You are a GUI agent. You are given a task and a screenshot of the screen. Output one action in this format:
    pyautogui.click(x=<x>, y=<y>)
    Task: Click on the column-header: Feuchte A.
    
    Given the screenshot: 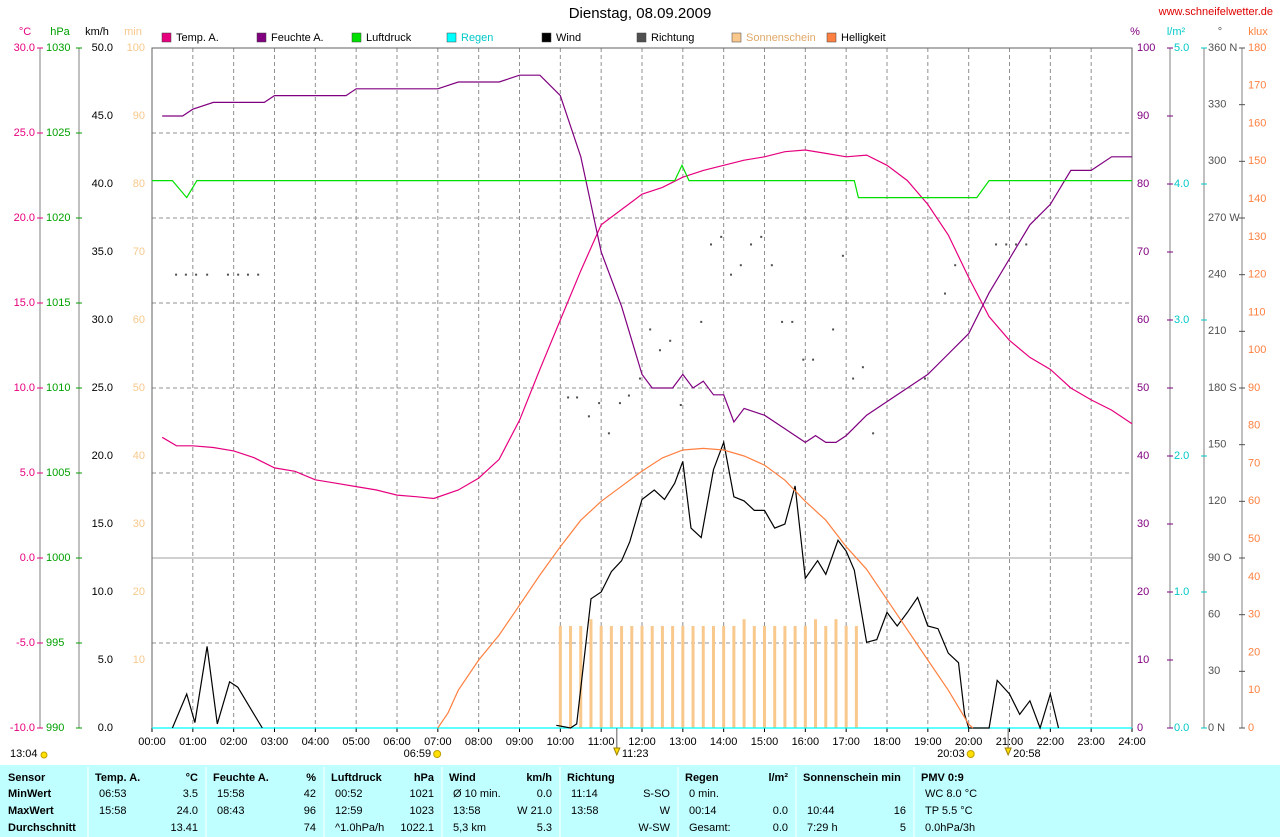 What is the action you would take?
    pyautogui.click(x=241, y=778)
    